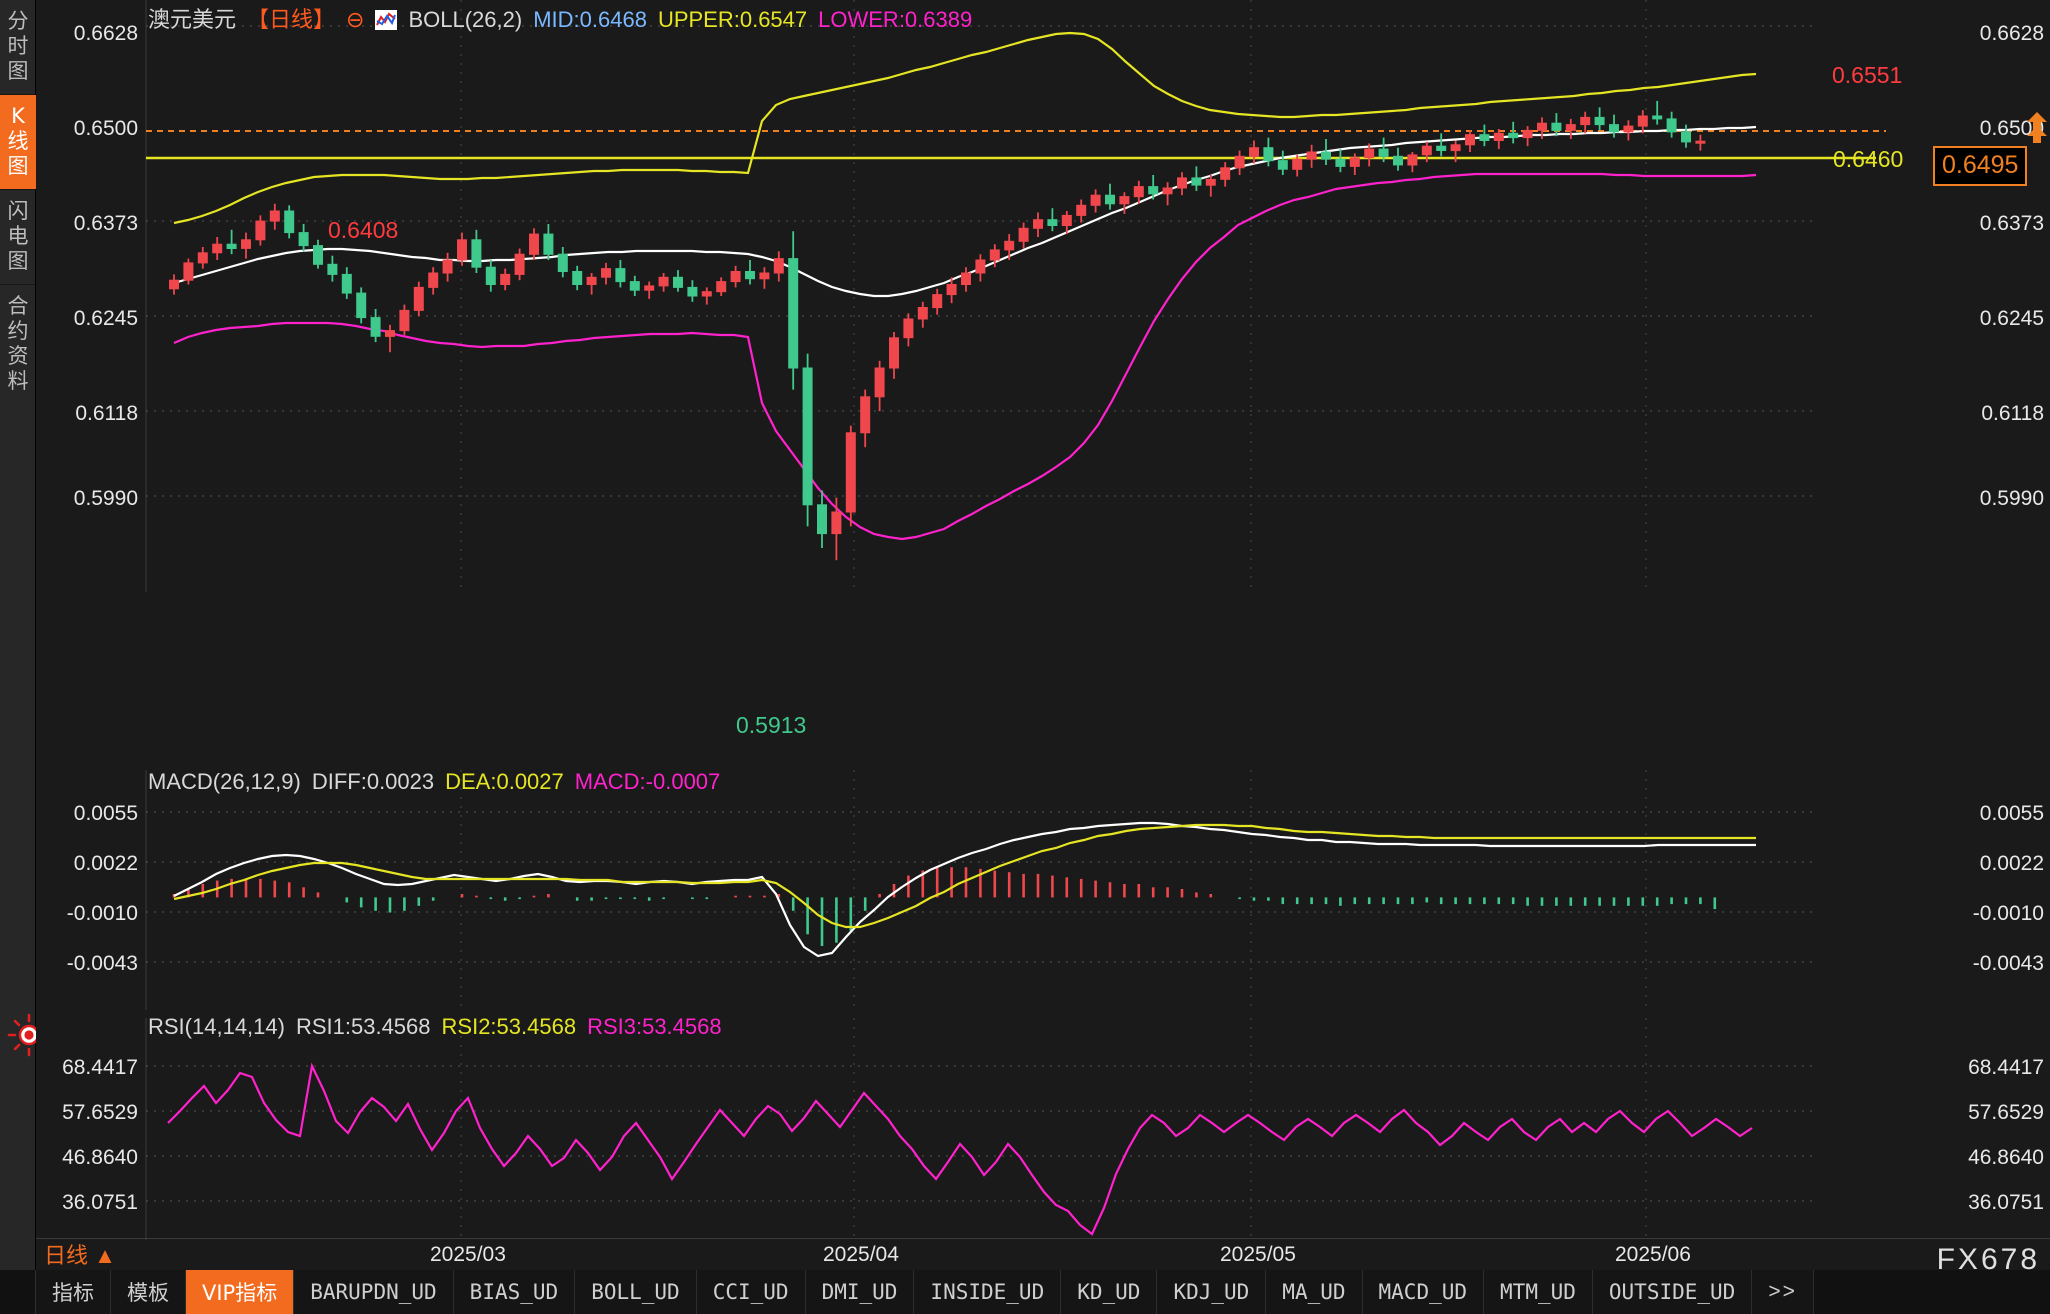 Image resolution: width=2050 pixels, height=1314 pixels. What do you see at coordinates (590, 19) in the screenshot?
I see `boll-mid-value: MID:0.6468` at bounding box center [590, 19].